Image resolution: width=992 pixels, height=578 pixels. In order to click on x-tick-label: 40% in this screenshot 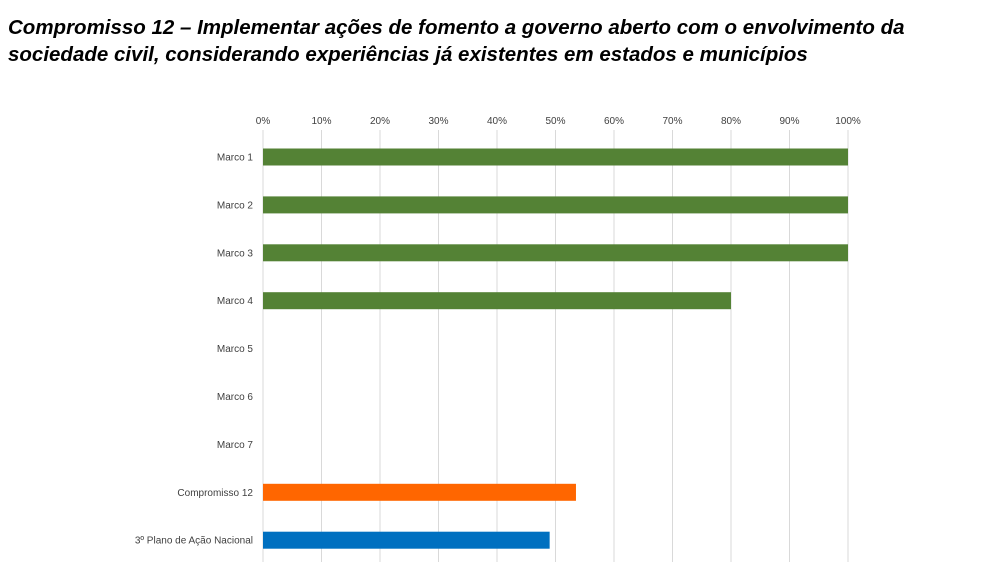, I will do `click(497, 121)`.